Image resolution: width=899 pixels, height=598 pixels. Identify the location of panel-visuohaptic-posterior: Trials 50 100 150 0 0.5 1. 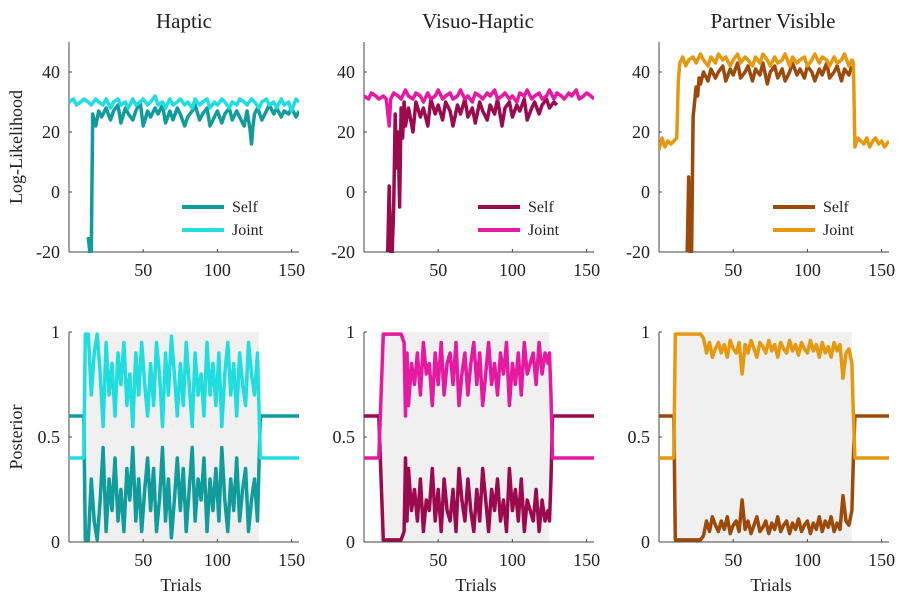
(467, 458).